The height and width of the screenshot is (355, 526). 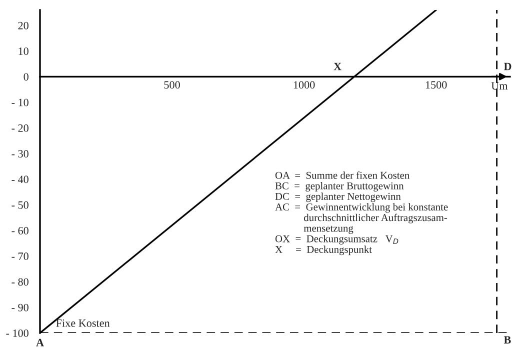 I want to click on y-tick-label: 20, so click(x=23, y=26).